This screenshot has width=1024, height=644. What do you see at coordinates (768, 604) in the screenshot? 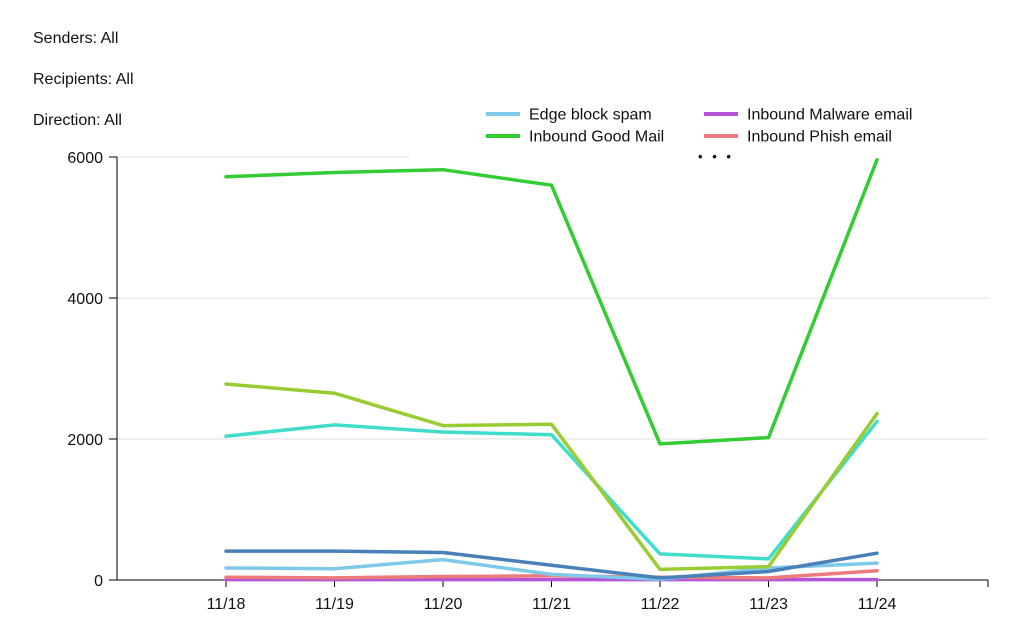
I see `x-tick-label: 11/23` at bounding box center [768, 604].